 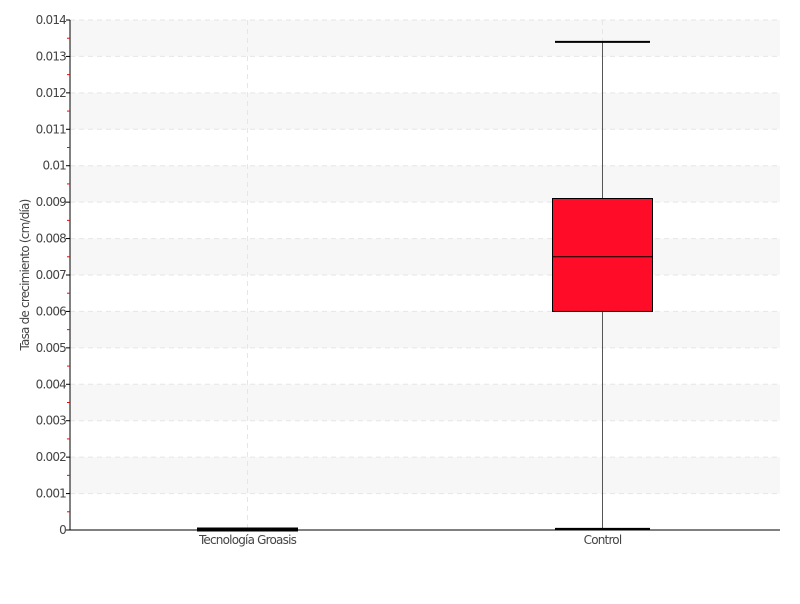 I want to click on x-tick-label: Tecnología Groasis, so click(x=247, y=540).